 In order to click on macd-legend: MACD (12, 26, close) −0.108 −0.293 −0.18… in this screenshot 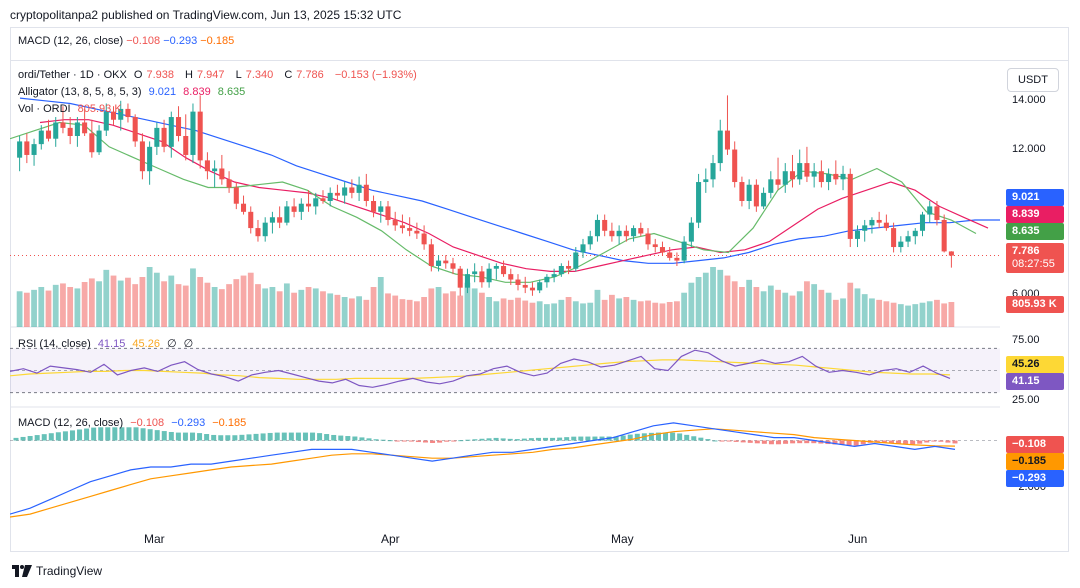, I will do `click(134, 423)`.